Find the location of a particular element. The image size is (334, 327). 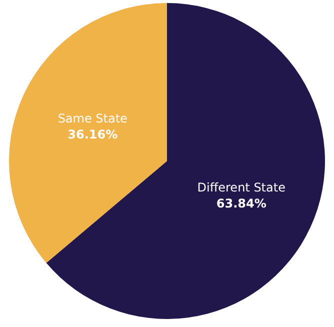

slice-label: Different State is located at coordinates (241, 187).